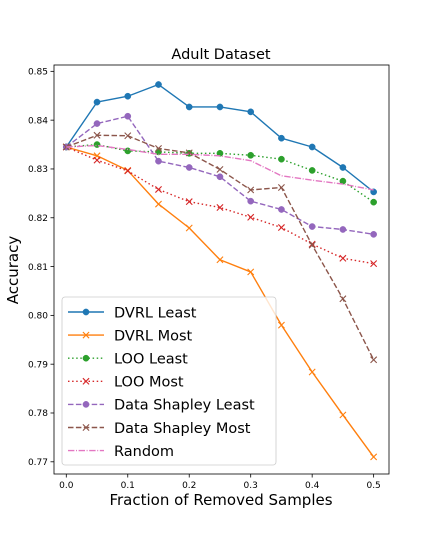  I want to click on y-tick-label: 0.78, so click(38, 414).